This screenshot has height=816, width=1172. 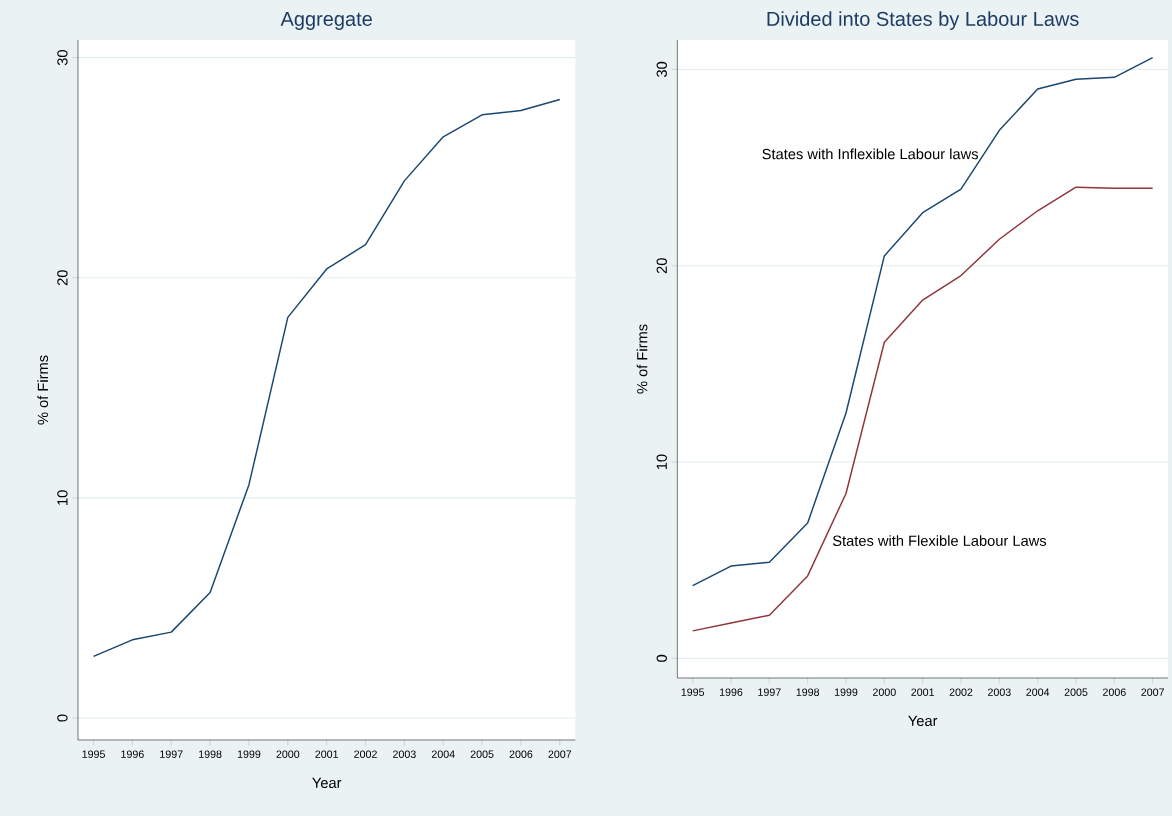 I want to click on series-label: States with Flexible Labour Laws, so click(x=939, y=540).